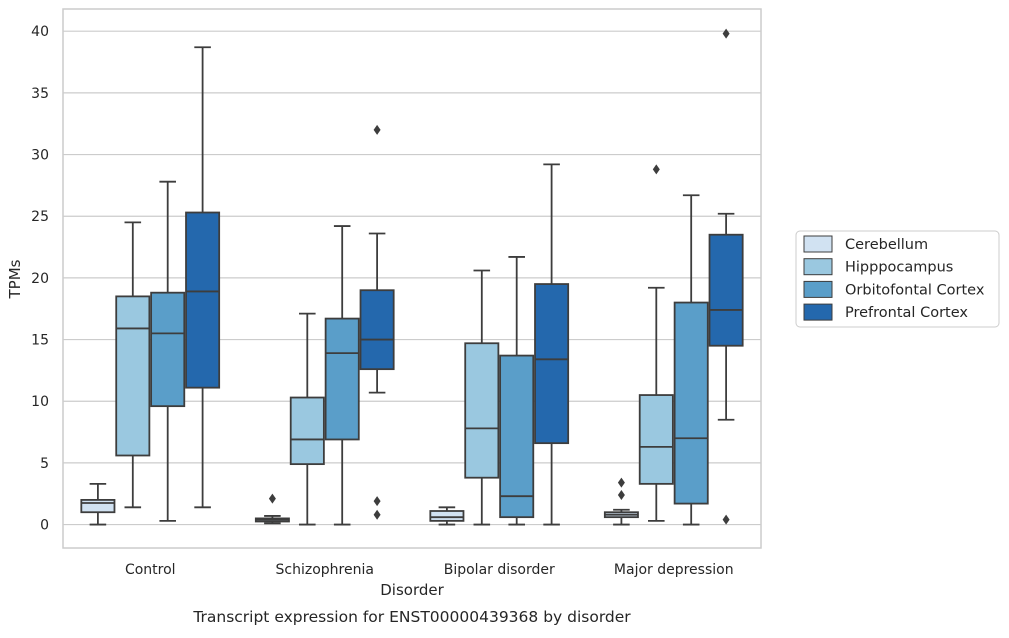  What do you see at coordinates (15, 279) in the screenshot?
I see `y-axis-label: TPMs` at bounding box center [15, 279].